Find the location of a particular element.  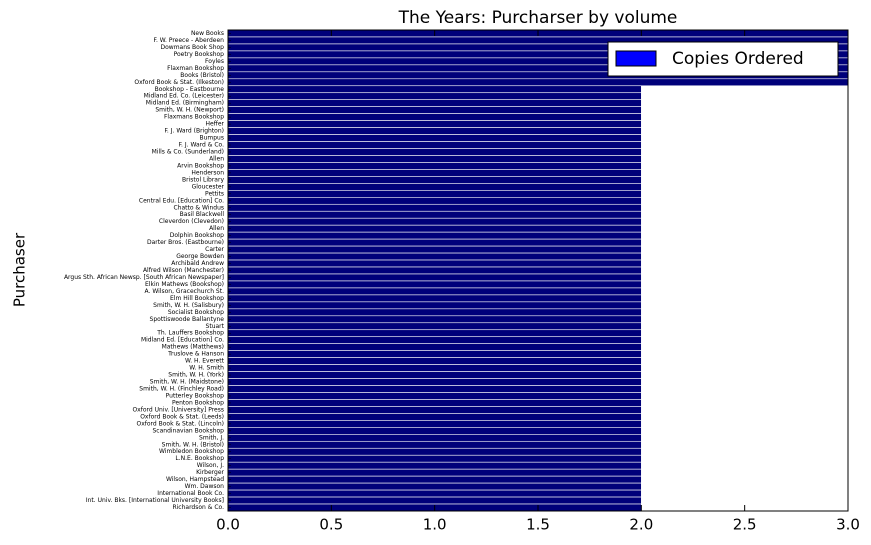

y-tick-label: Oxford Book & Stat. (Leeds) is located at coordinates (182, 416).